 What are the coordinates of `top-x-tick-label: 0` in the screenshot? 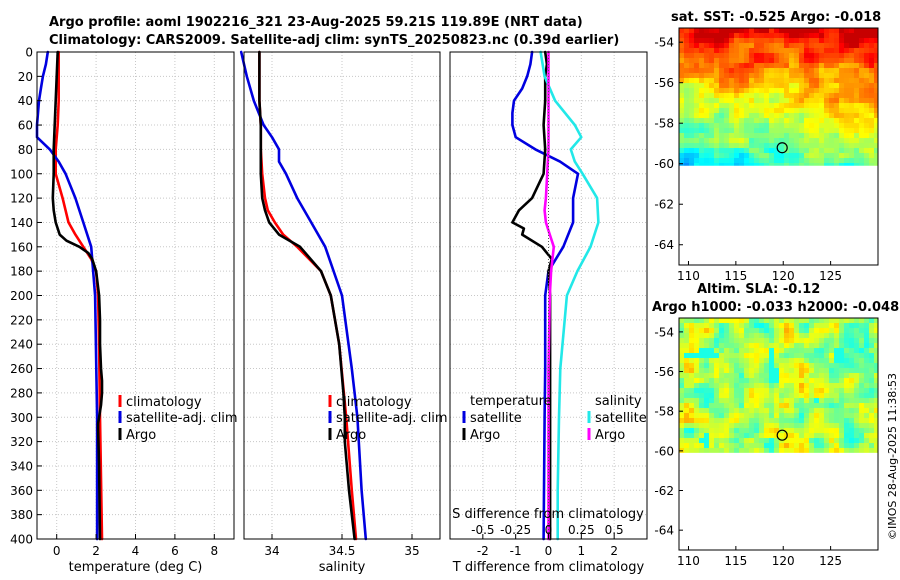 It's located at (549, 530).